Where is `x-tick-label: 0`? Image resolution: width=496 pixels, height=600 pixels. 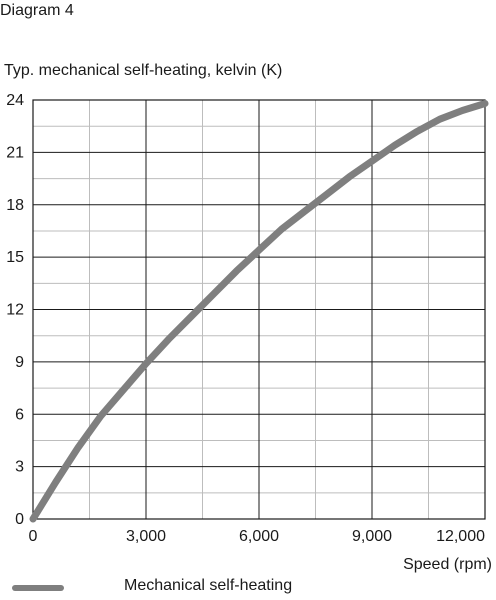
x-tick-label: 0 is located at coordinates (33, 536).